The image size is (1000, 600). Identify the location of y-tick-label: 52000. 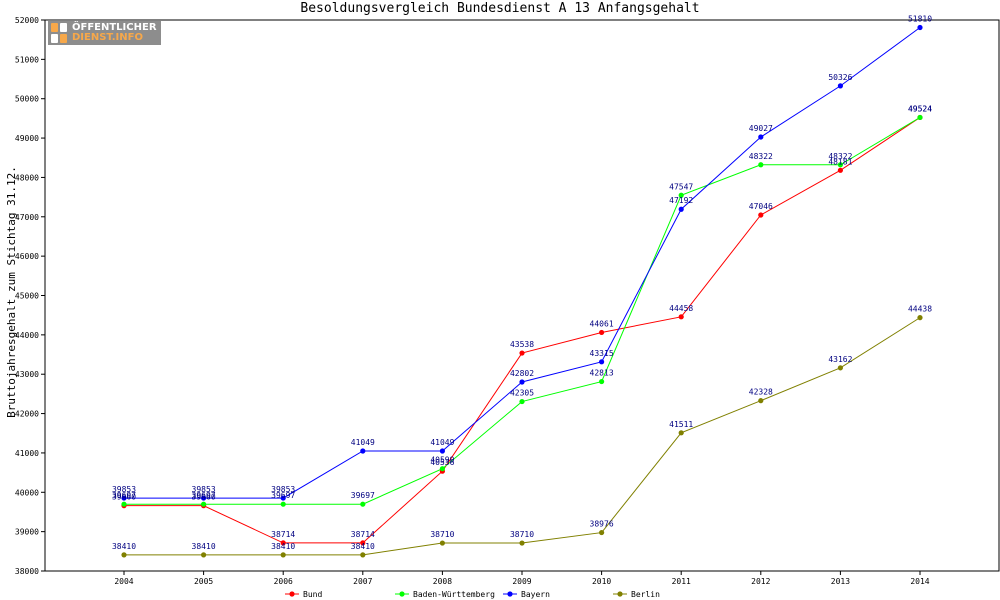
(27, 20).